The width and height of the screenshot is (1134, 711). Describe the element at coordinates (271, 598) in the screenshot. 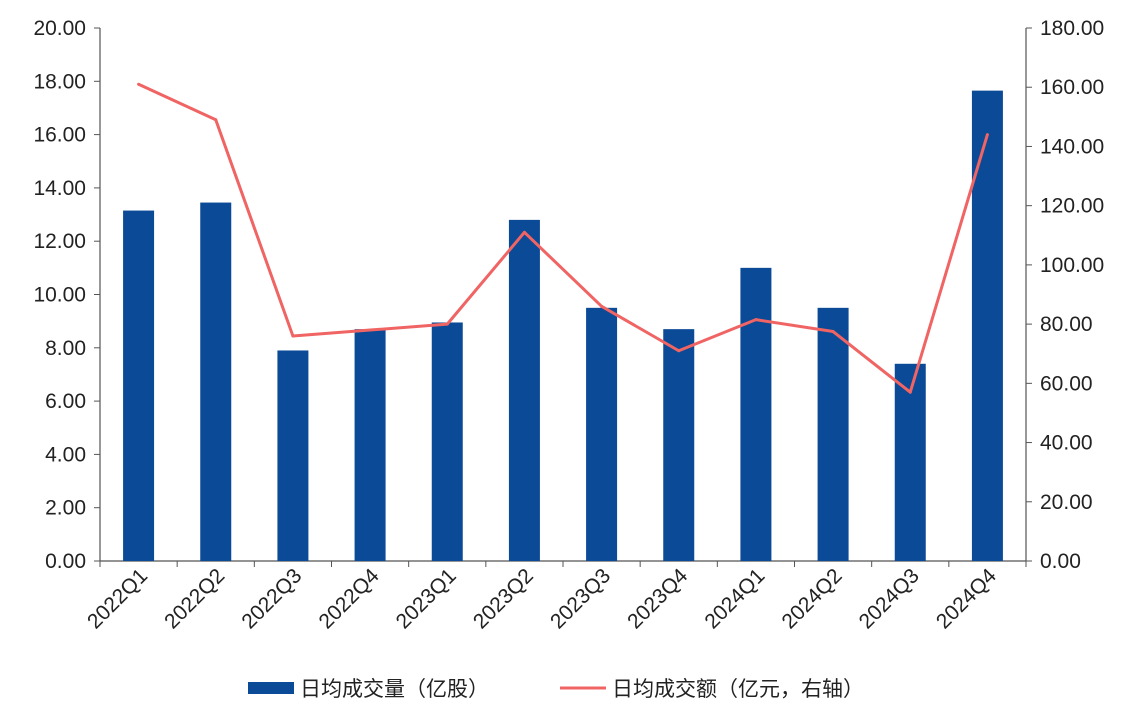

I see `x-tick-label: 2022Q3` at that location.